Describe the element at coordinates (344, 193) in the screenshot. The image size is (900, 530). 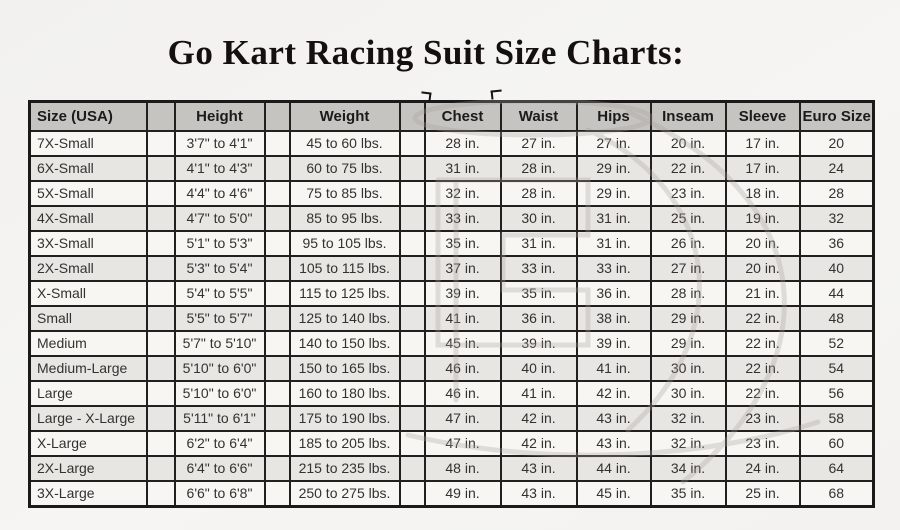
I see `cell-weight: 75 to 85 lbs.` at that location.